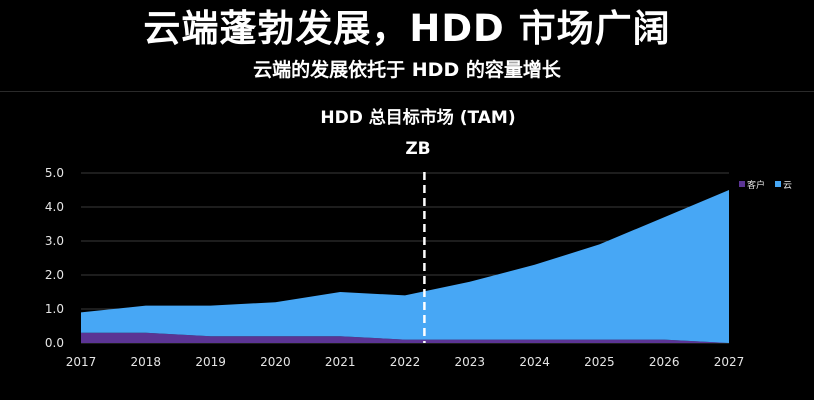  Describe the element at coordinates (787, 186) in the screenshot. I see `legend-label: 云` at that location.